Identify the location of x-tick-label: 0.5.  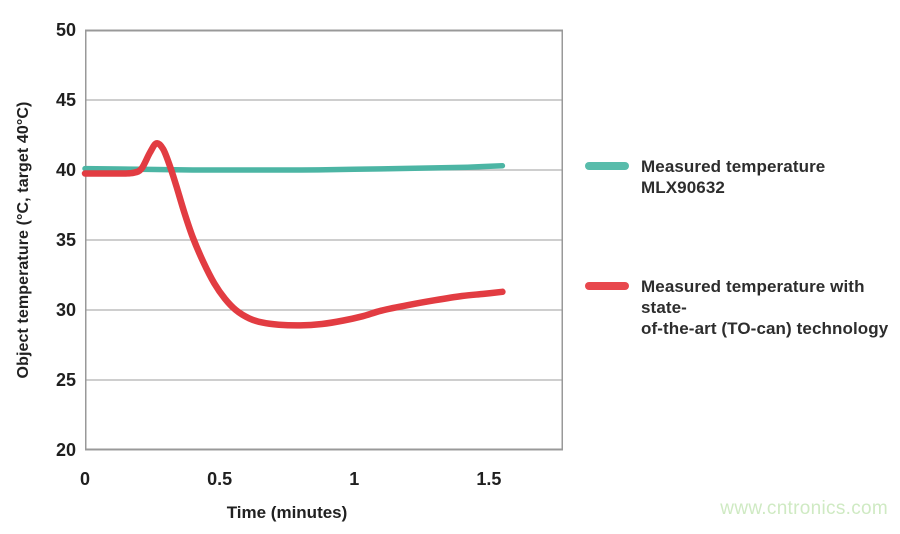
(220, 479).